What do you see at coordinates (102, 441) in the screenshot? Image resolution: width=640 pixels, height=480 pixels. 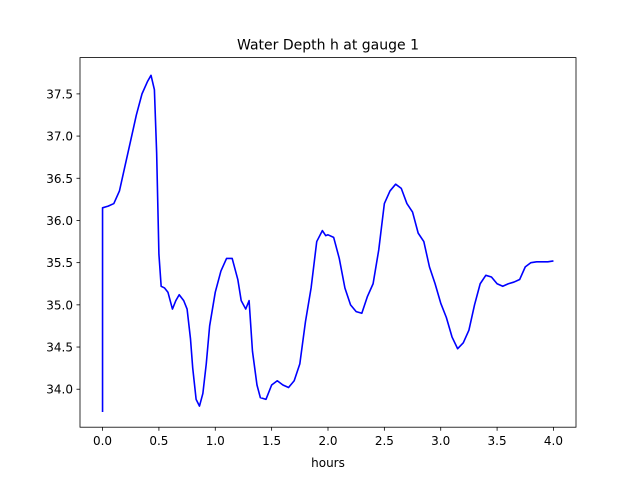 I see `x-tick-label: 0.0` at bounding box center [102, 441].